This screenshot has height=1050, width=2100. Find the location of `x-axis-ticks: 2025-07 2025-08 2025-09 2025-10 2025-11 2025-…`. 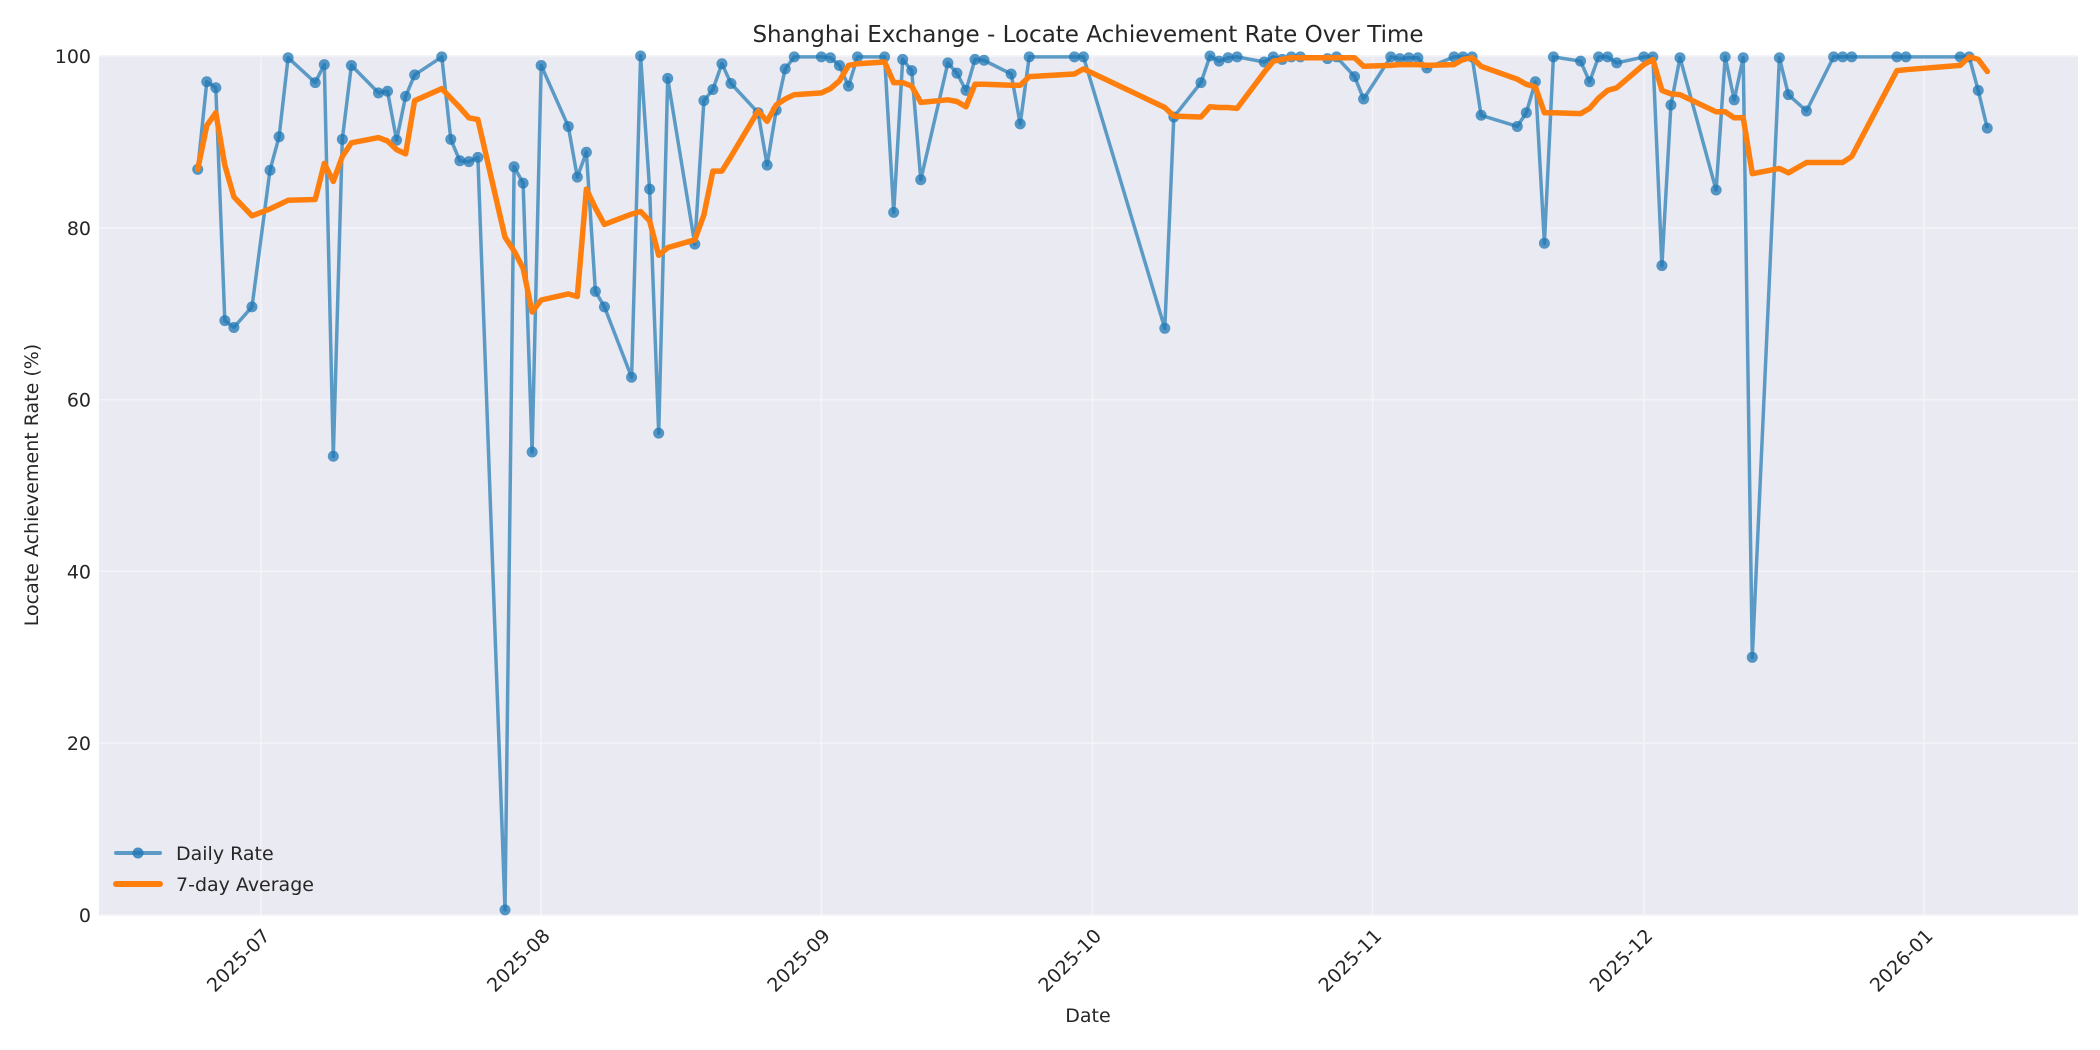

x-axis-ticks: 2025-07 2025-08 2025-09 2025-10 2025-11 2025-… is located at coordinates (1070, 961).